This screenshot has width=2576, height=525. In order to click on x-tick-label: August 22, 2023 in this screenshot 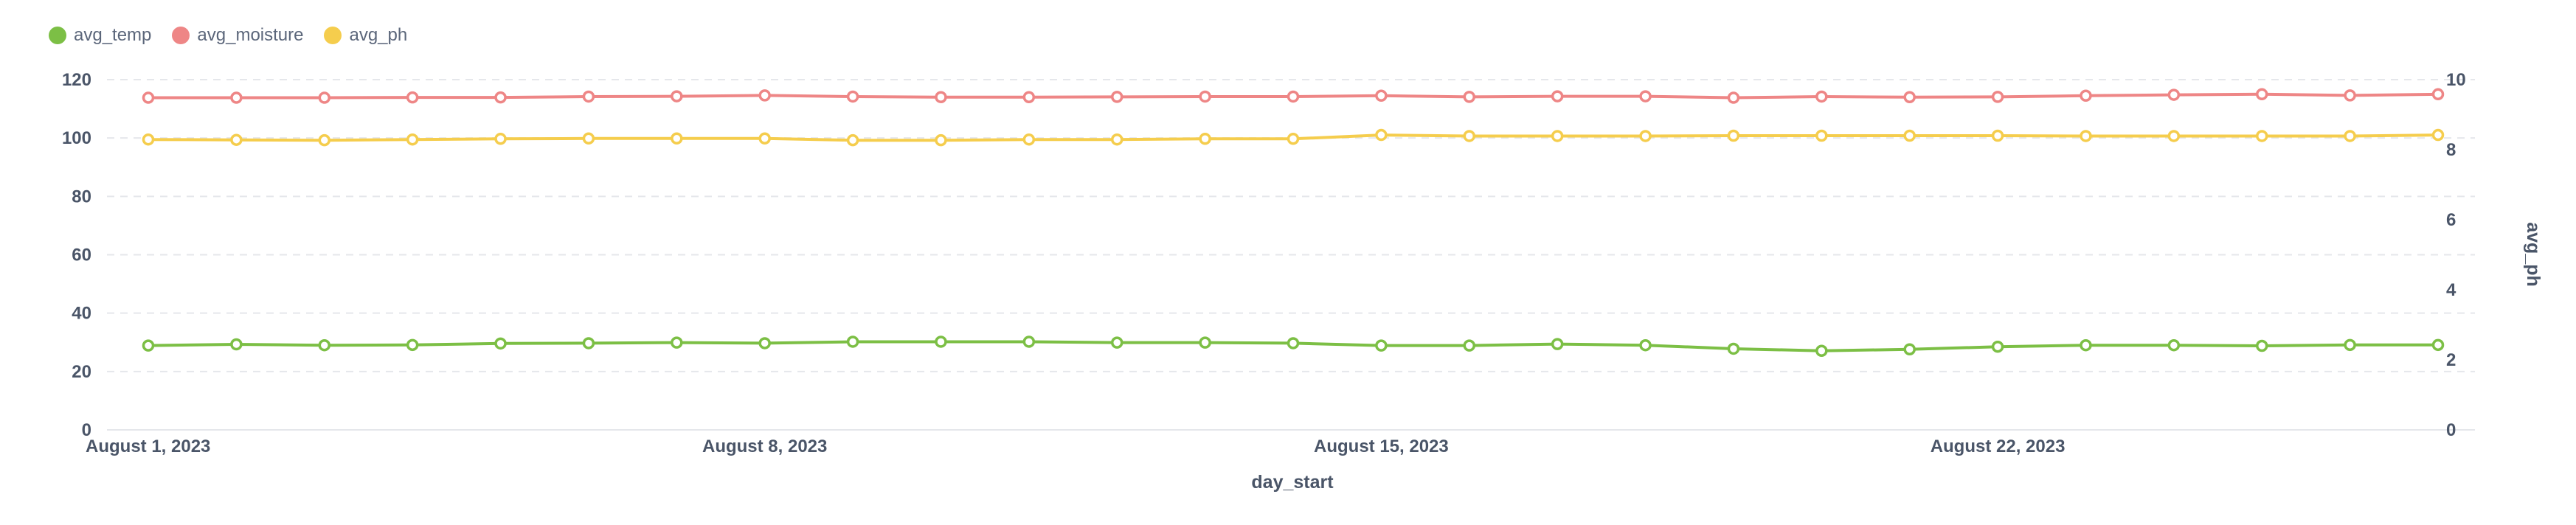, I will do `click(1999, 447)`.